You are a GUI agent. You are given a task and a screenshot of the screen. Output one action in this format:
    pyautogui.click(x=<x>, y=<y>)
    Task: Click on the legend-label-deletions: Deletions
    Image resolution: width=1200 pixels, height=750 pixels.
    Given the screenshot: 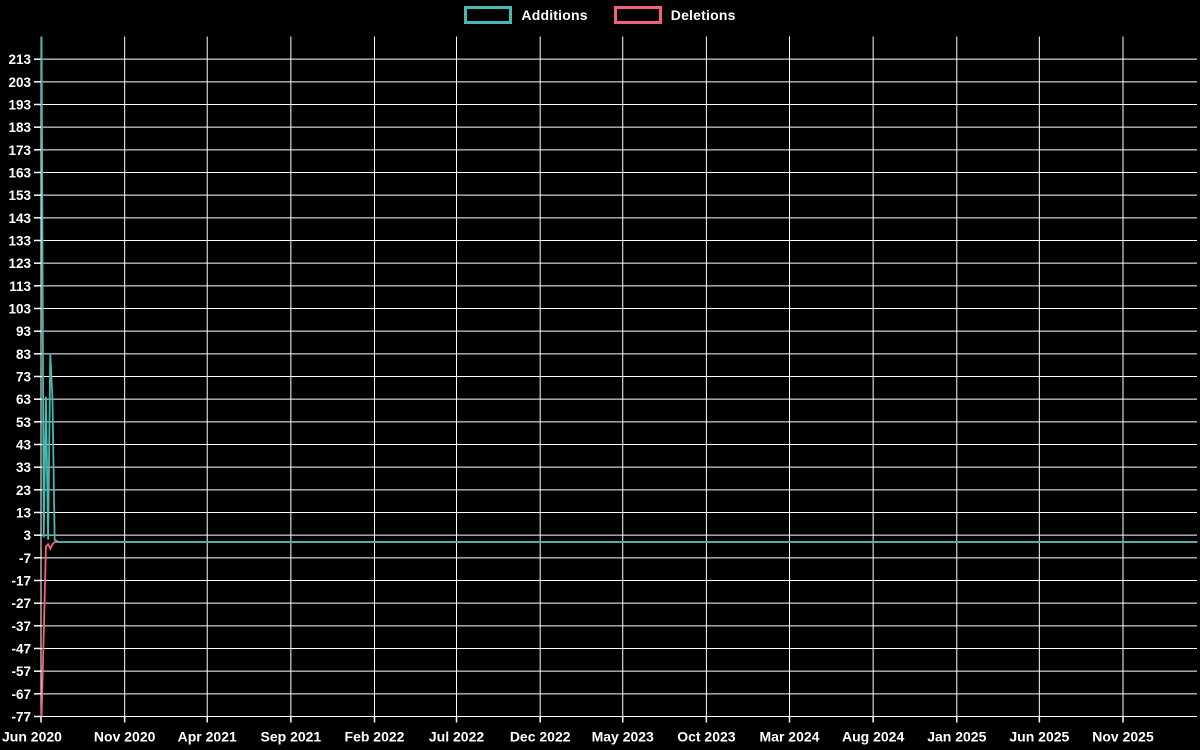 What is the action you would take?
    pyautogui.click(x=703, y=15)
    